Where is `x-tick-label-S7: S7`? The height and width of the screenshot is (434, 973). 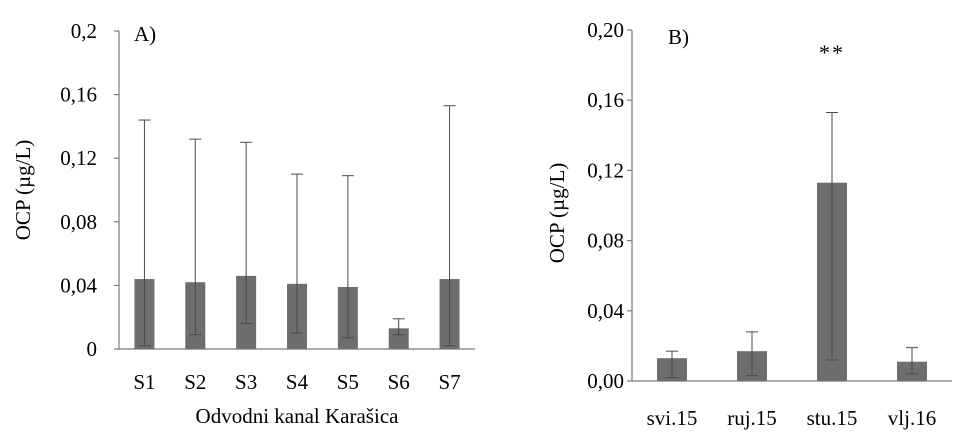 x-tick-label-S7: S7 is located at coordinates (449, 382).